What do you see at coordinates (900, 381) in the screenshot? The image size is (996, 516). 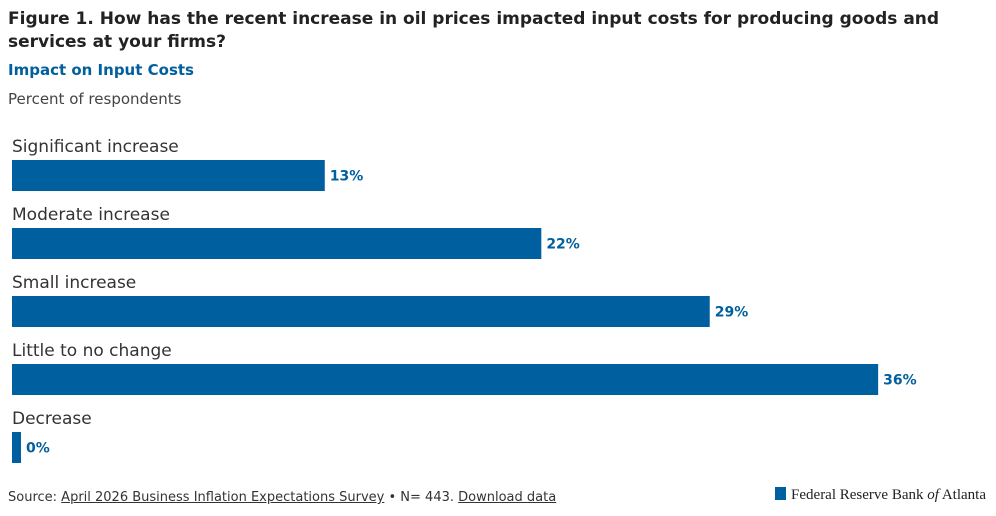 I see `value-label: 36%` at bounding box center [900, 381].